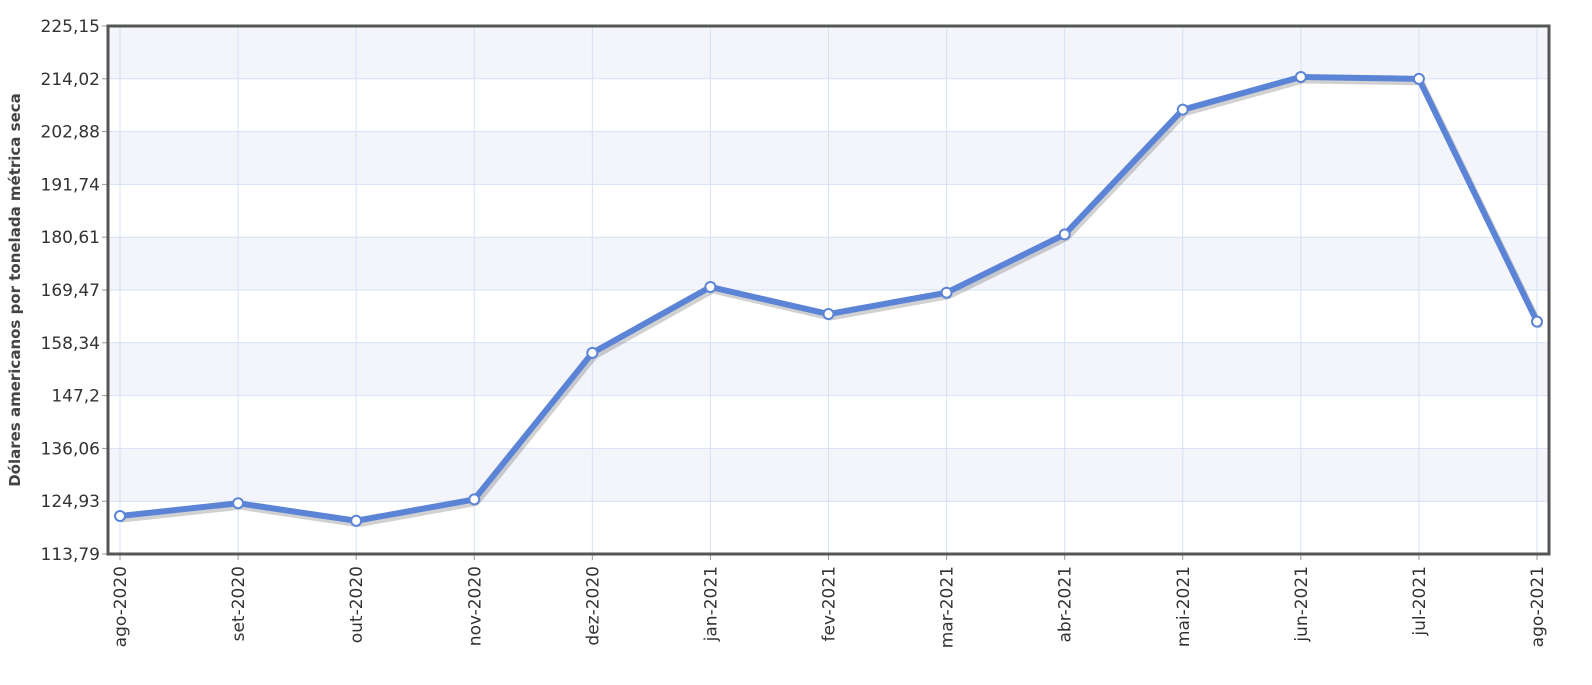  What do you see at coordinates (70, 185) in the screenshot?
I see `y-tick-label: 191,74` at bounding box center [70, 185].